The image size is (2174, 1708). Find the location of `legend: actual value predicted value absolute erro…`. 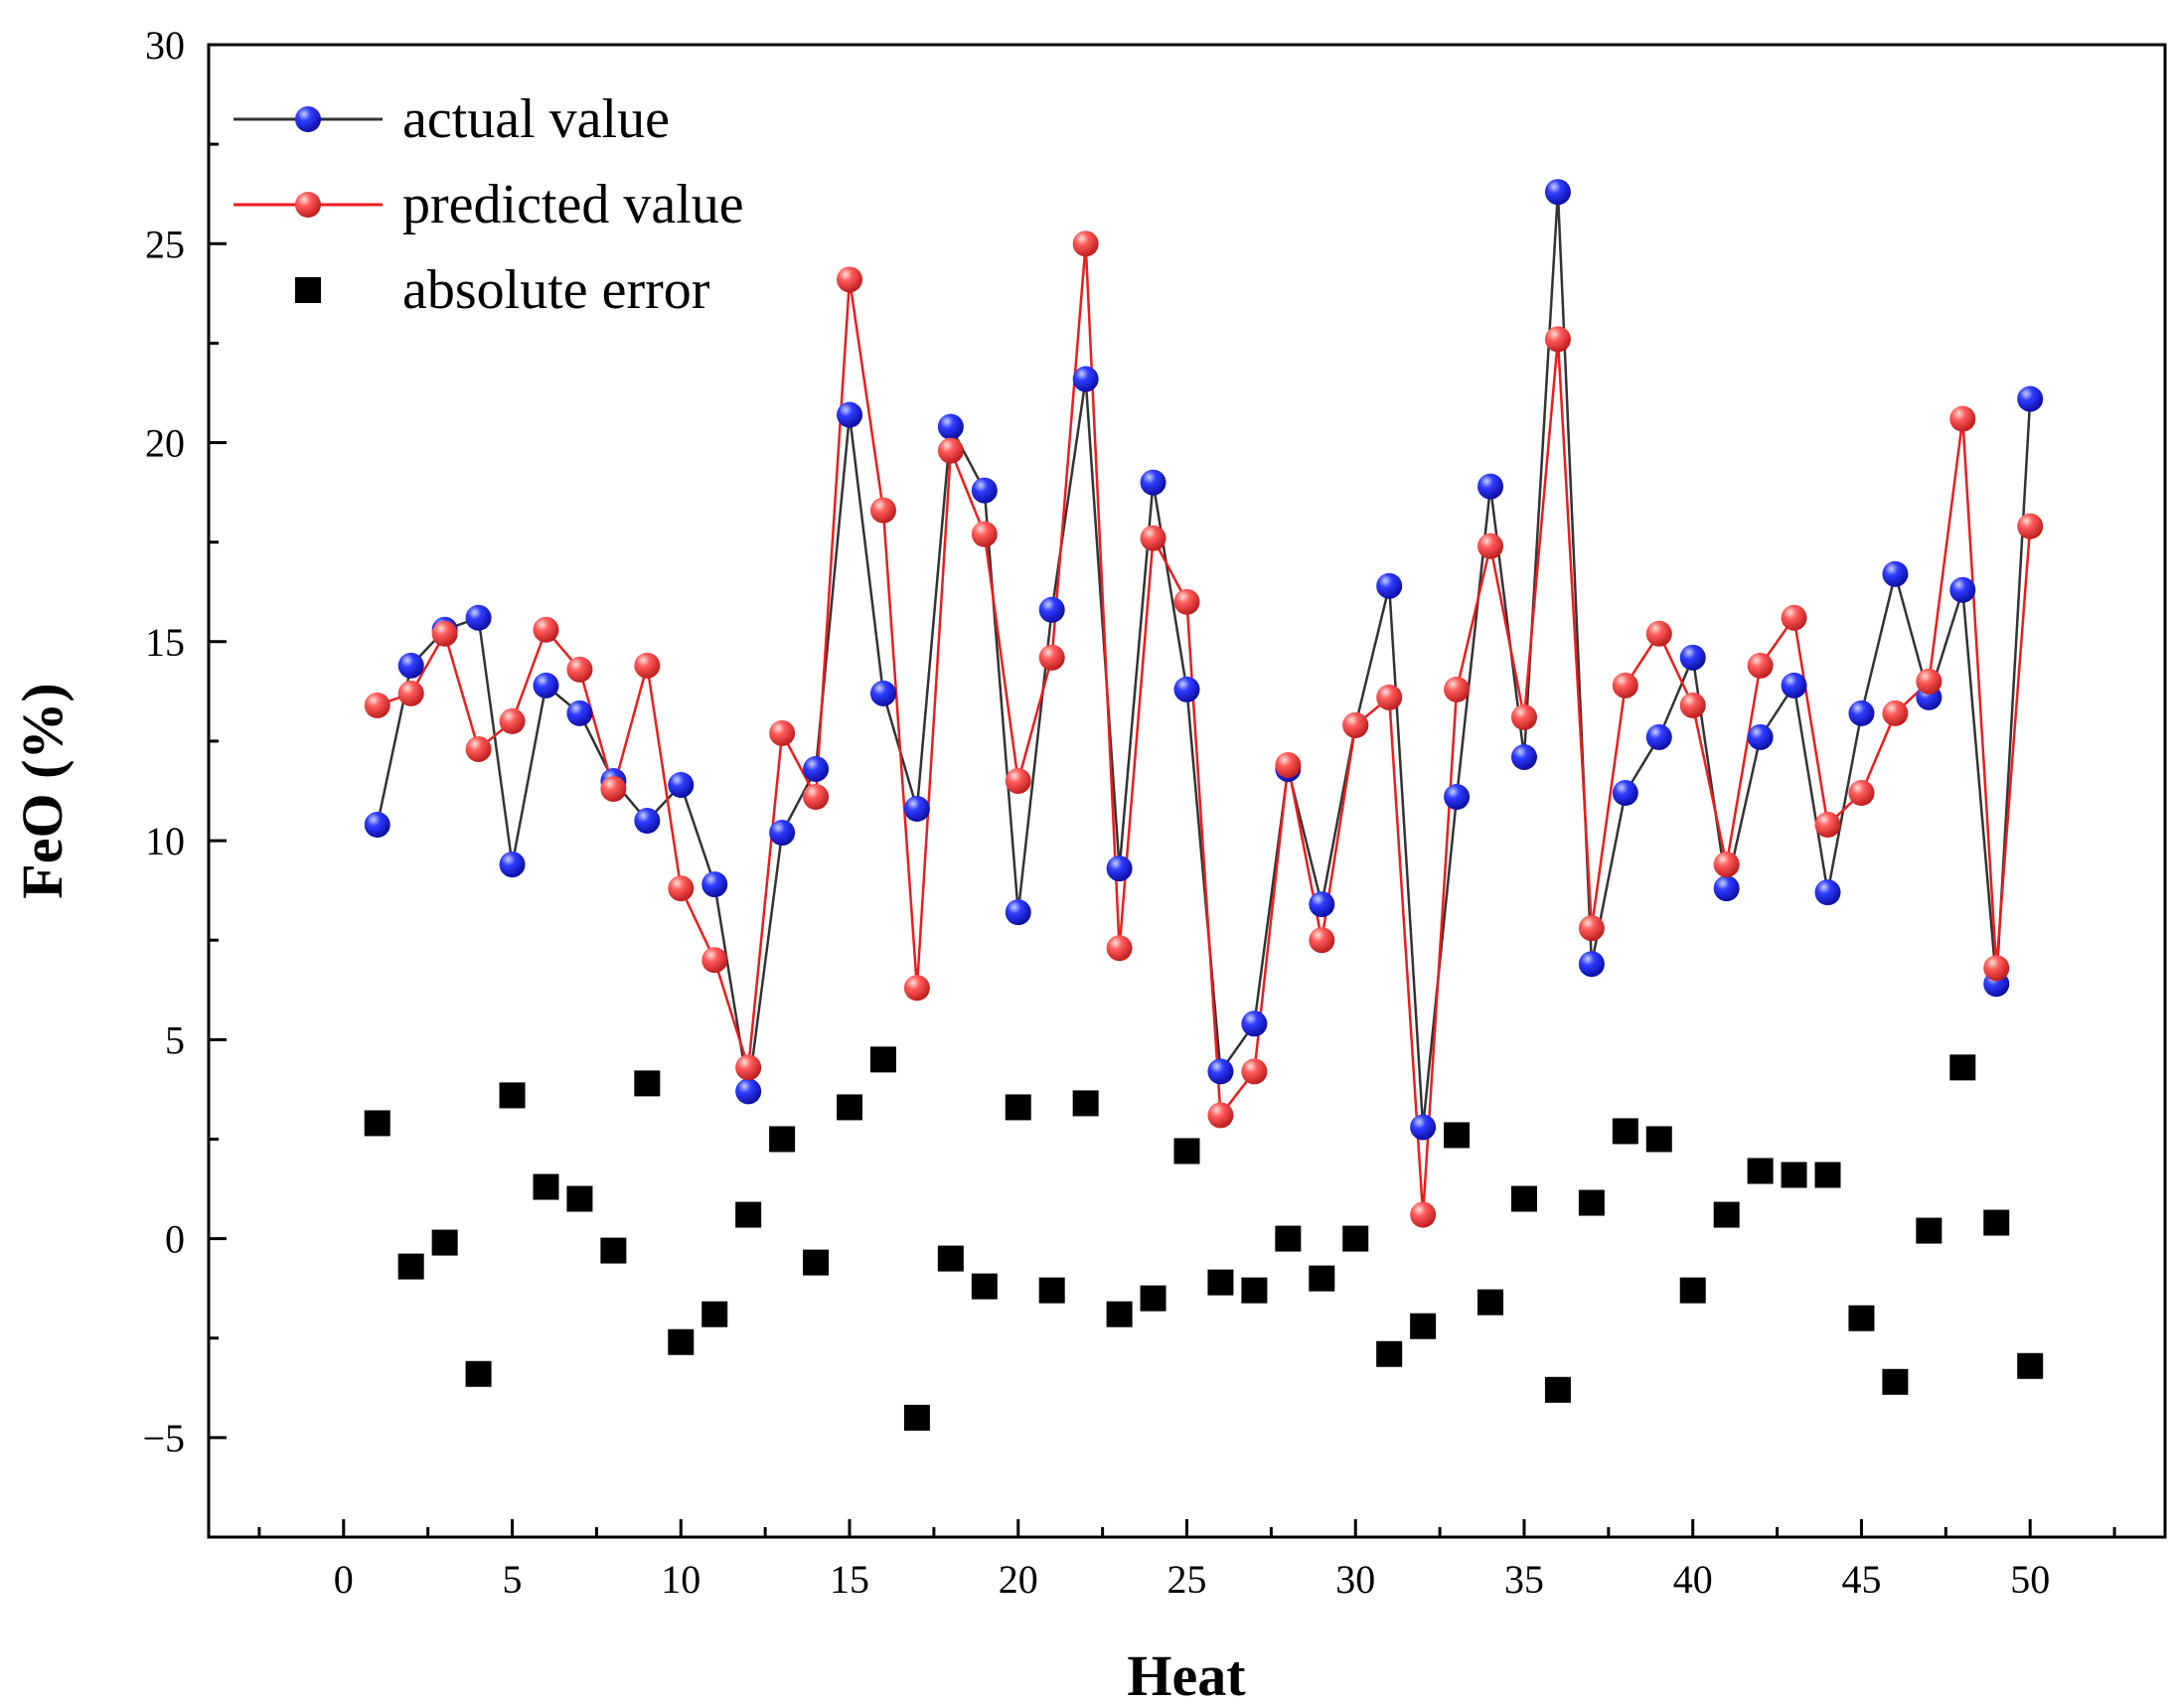

legend: actual value predicted value absolute erro… is located at coordinates (488, 204).